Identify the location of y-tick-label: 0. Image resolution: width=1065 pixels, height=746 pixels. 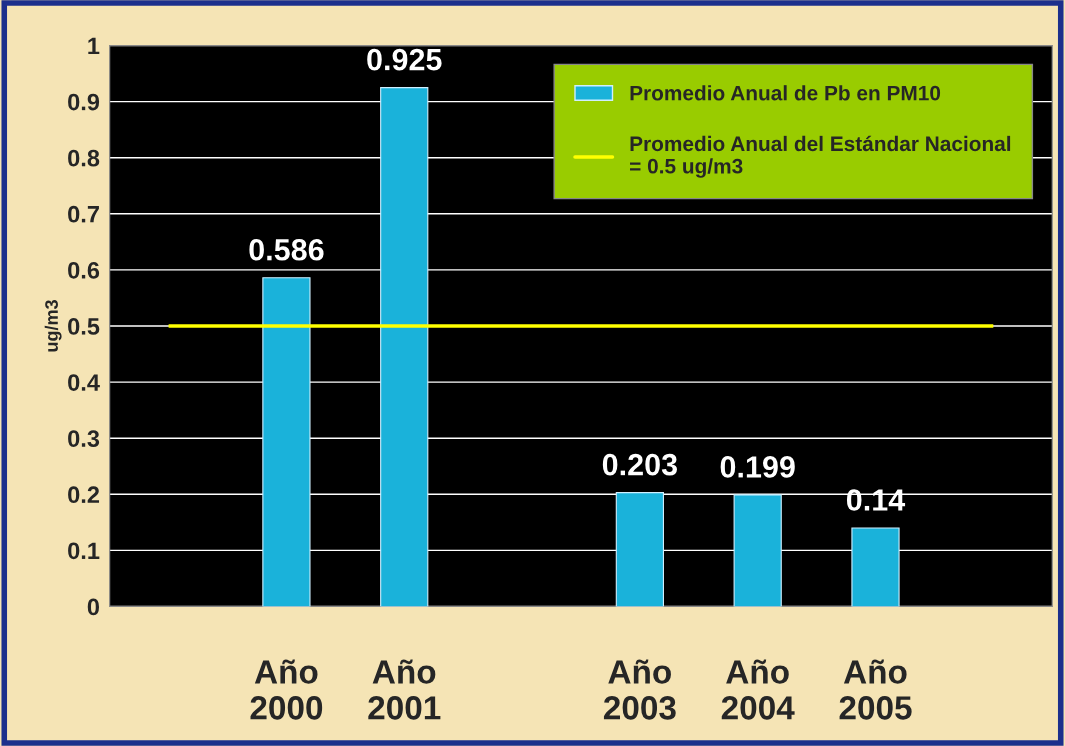
(93, 607).